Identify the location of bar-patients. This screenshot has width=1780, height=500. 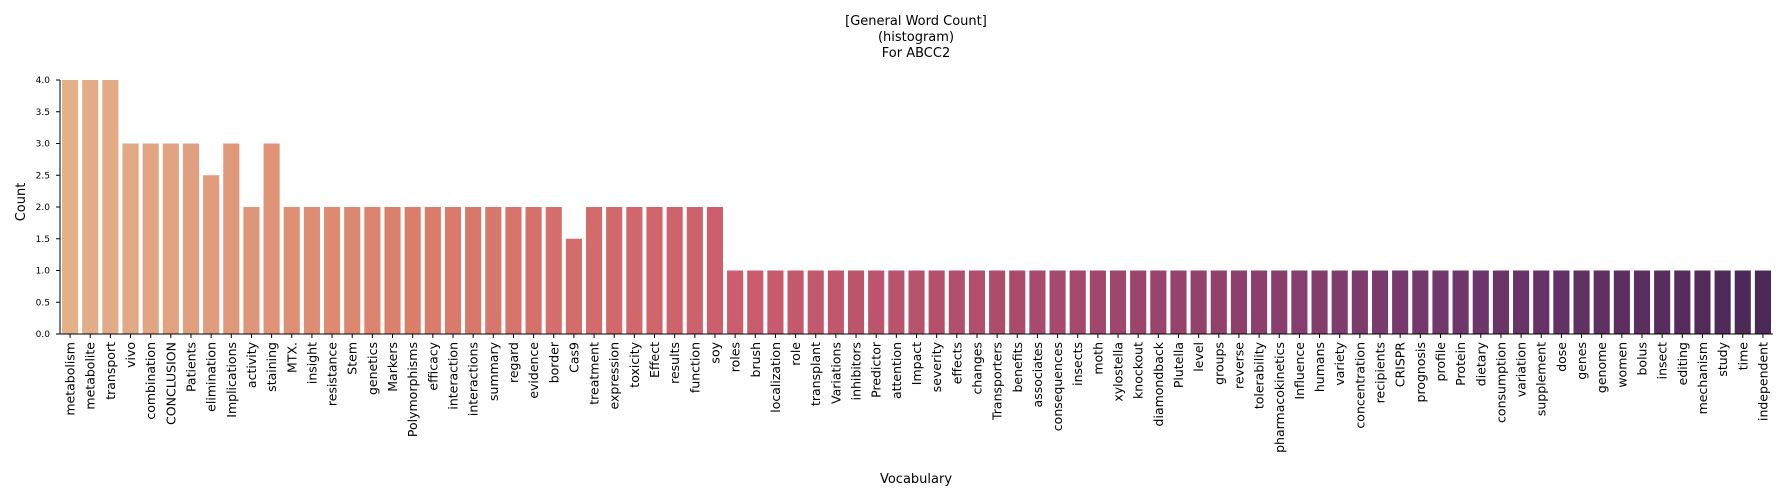
(191, 238).